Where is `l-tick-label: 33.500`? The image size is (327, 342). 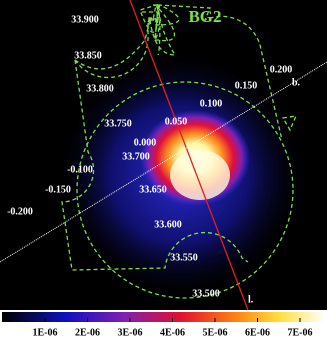 l-tick-label: 33.500 is located at coordinates (206, 293).